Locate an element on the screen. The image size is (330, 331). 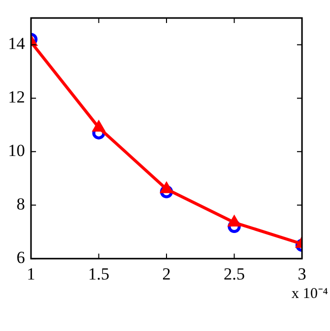
x-tick-label: 3 is located at coordinates (302, 274).